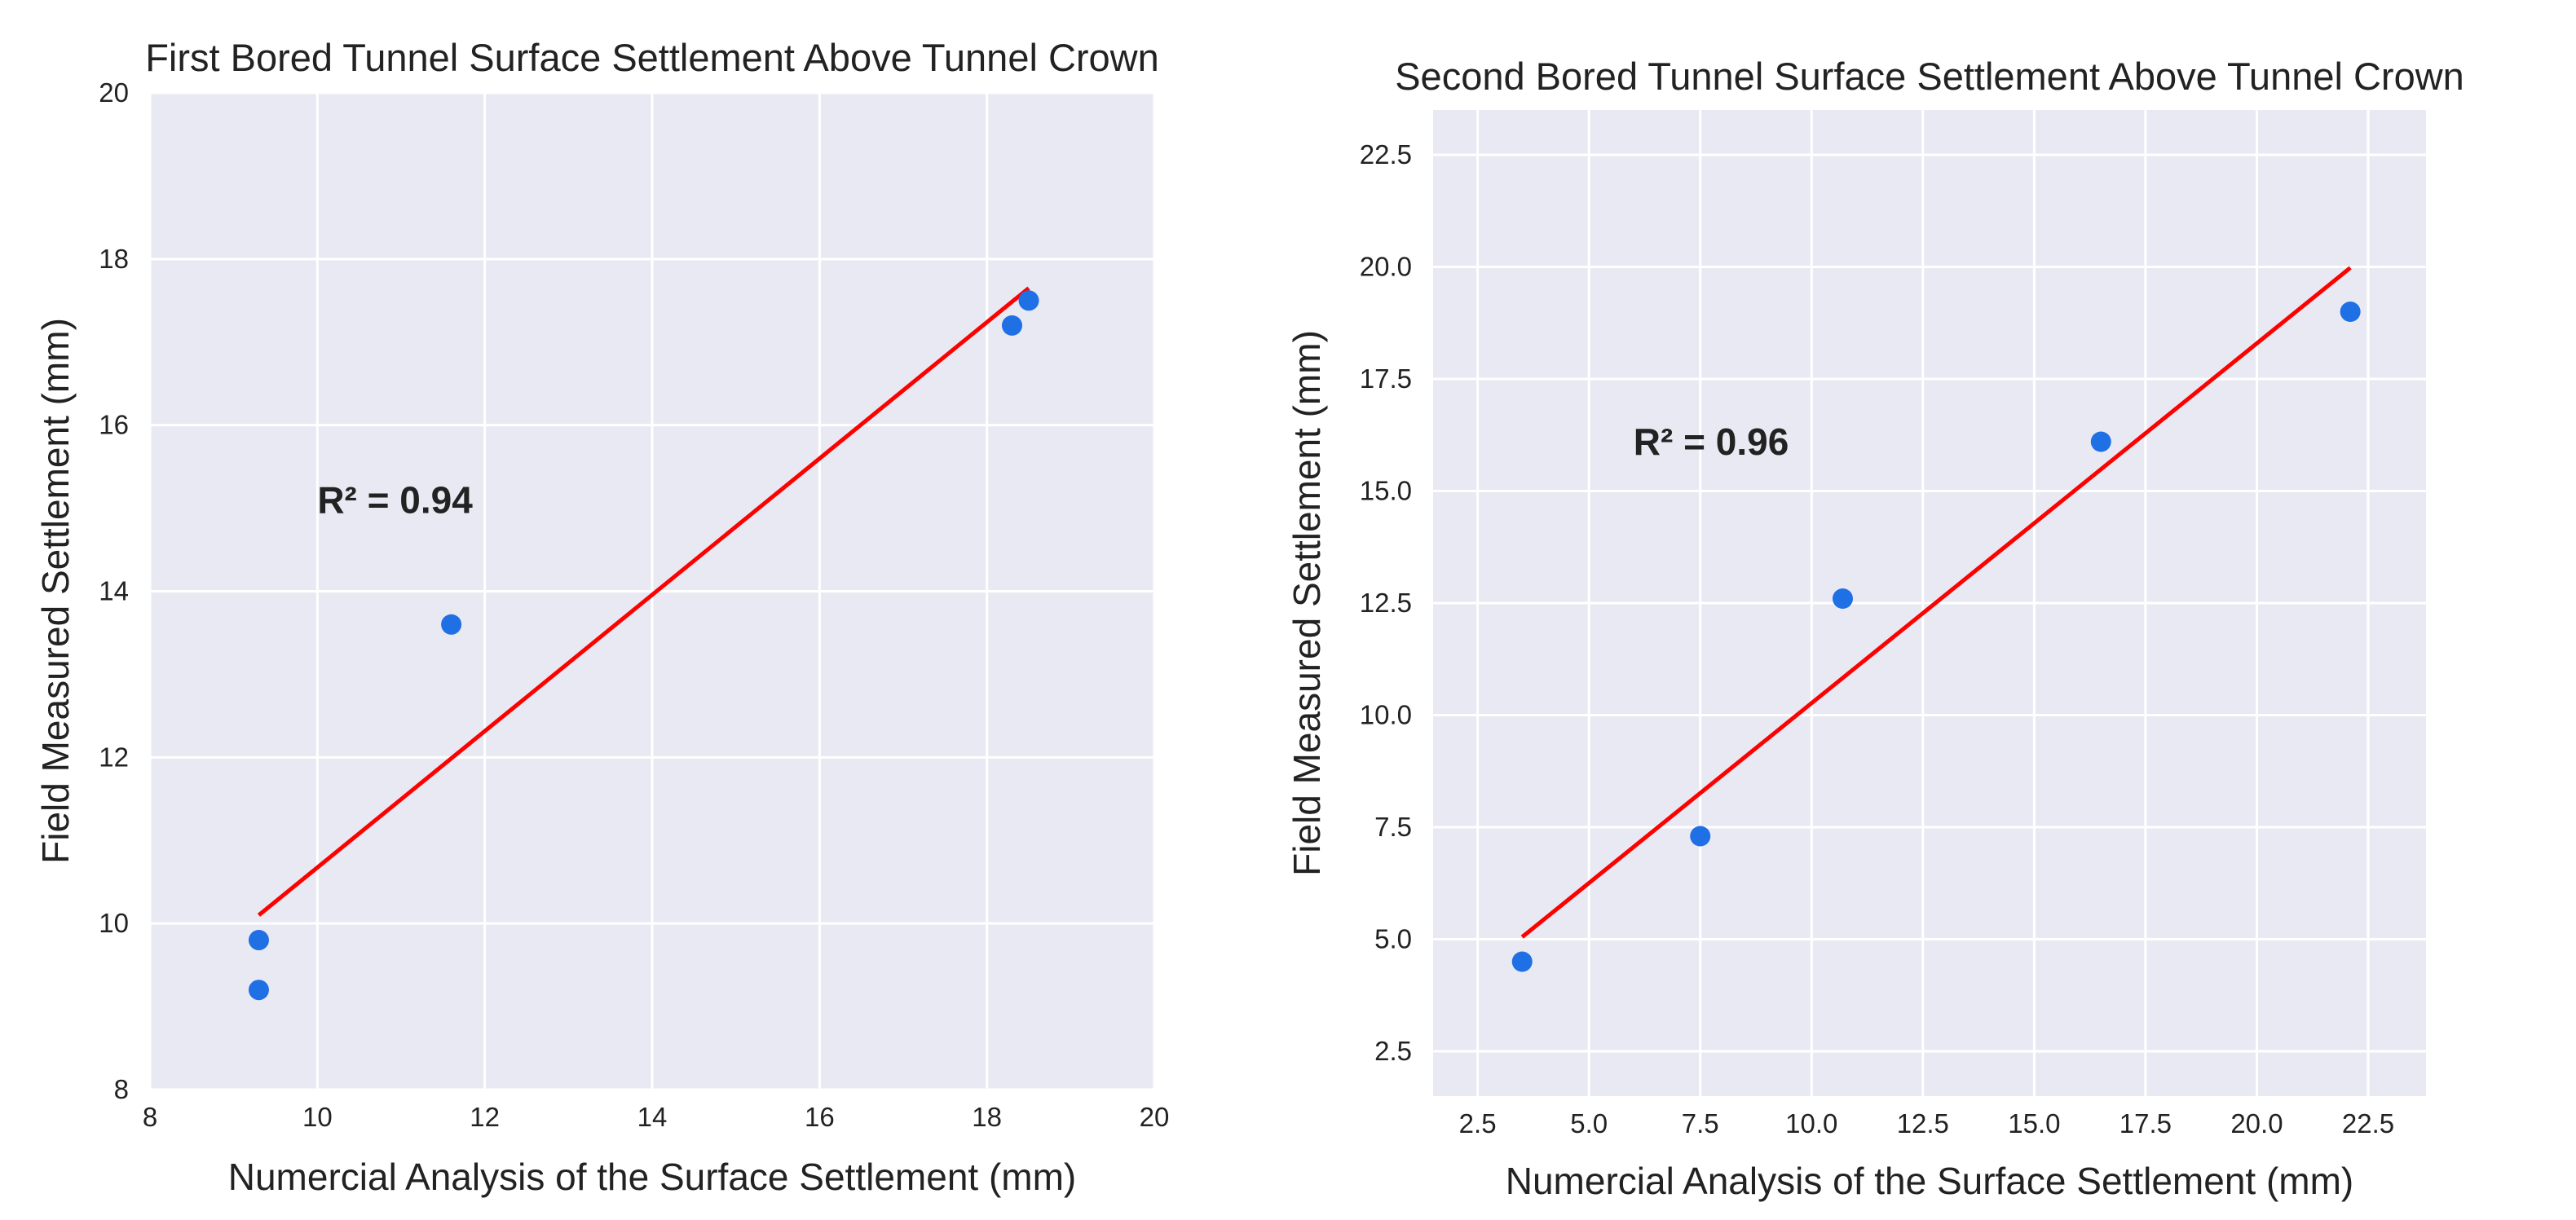  I want to click on x-tick-label: 18, so click(987, 1117).